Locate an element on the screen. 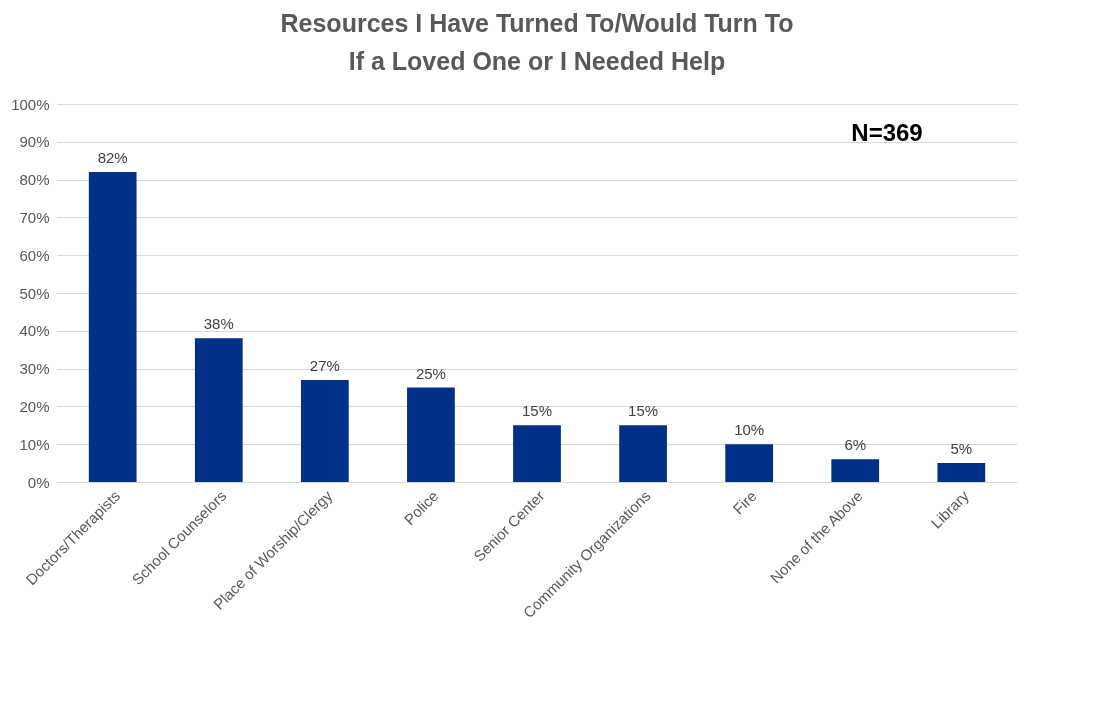 This screenshot has height=705, width=1105. data-label: 82% is located at coordinates (112, 158).